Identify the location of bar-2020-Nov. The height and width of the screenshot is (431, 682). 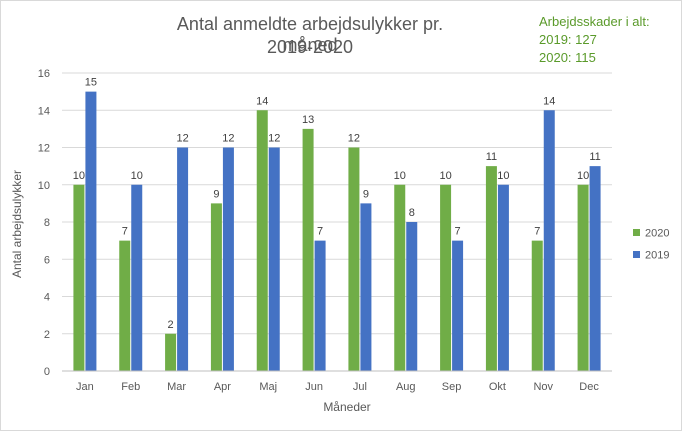
(537, 305).